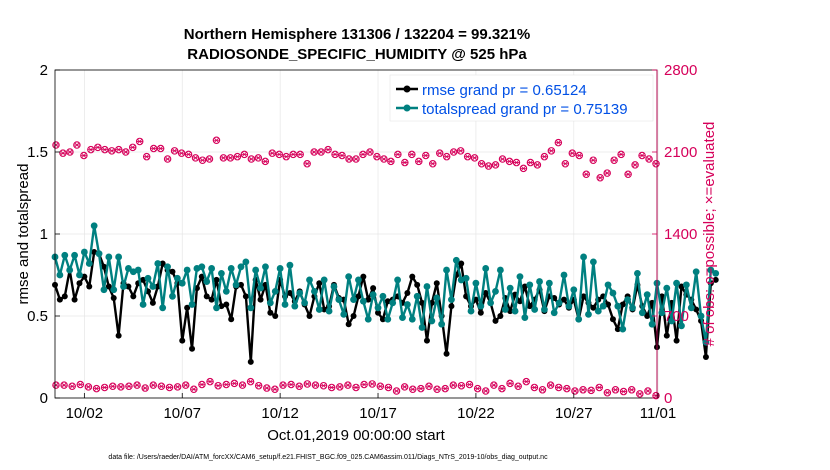 The image size is (830, 470). Describe the element at coordinates (407, 108) in the screenshot. I see `legend-marker-totalspread` at that location.